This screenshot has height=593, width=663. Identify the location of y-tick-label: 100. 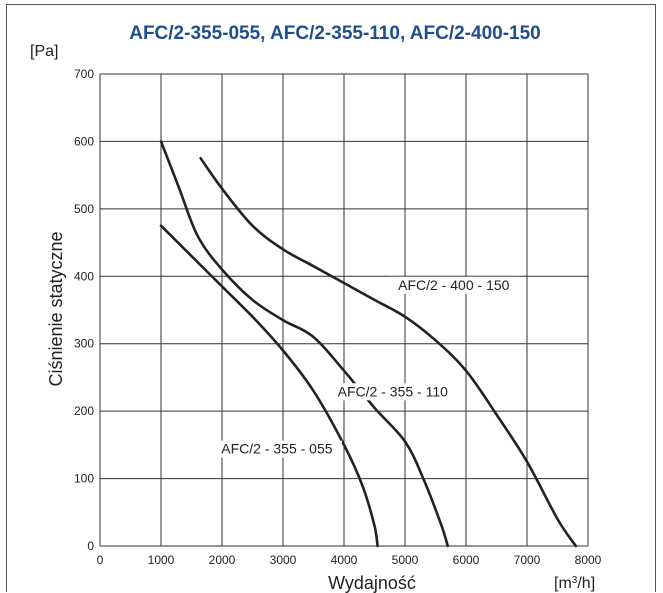
(84, 479).